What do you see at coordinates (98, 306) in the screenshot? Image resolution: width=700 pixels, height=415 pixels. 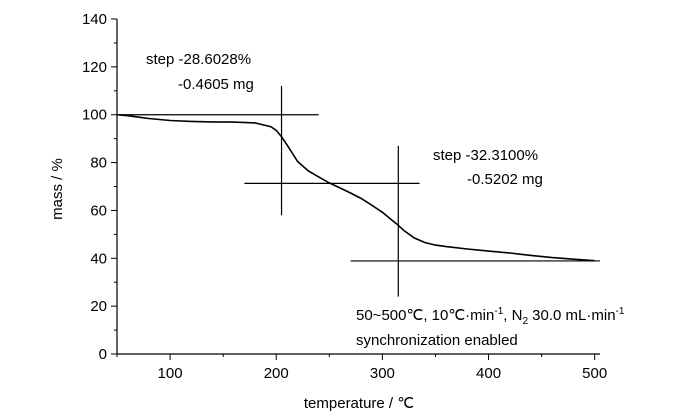 I see `y-tick-label-20: 20` at bounding box center [98, 306].